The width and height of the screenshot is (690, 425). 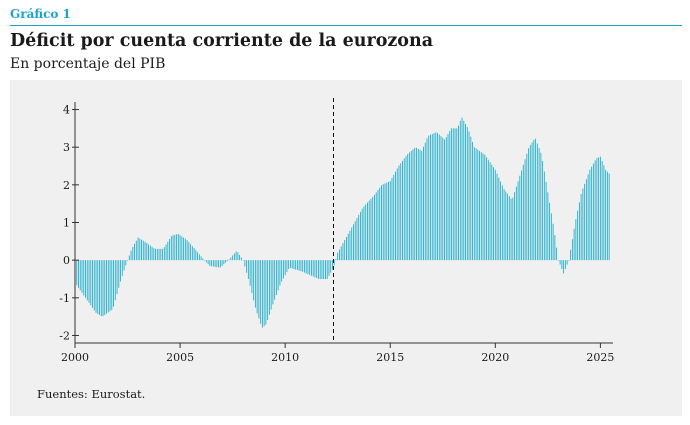 I want to click on y-tick-label: 4, so click(x=66, y=110).